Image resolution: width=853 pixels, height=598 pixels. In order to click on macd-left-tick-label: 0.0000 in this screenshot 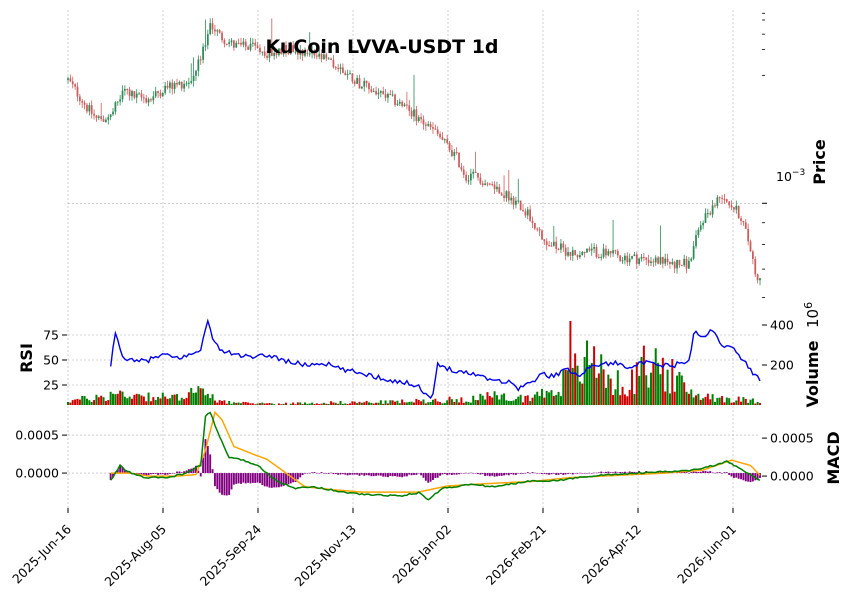, I will do `click(37, 473)`.